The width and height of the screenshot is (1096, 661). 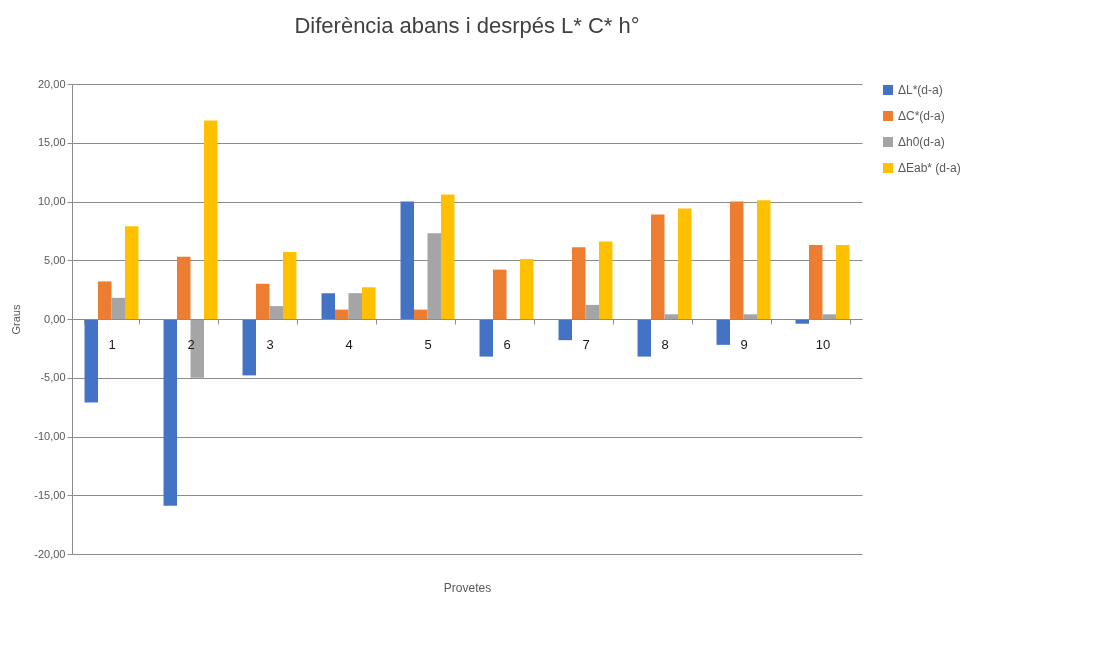 What do you see at coordinates (920, 90) in the screenshot?
I see `legend-label: ΔL*(d-a)` at bounding box center [920, 90].